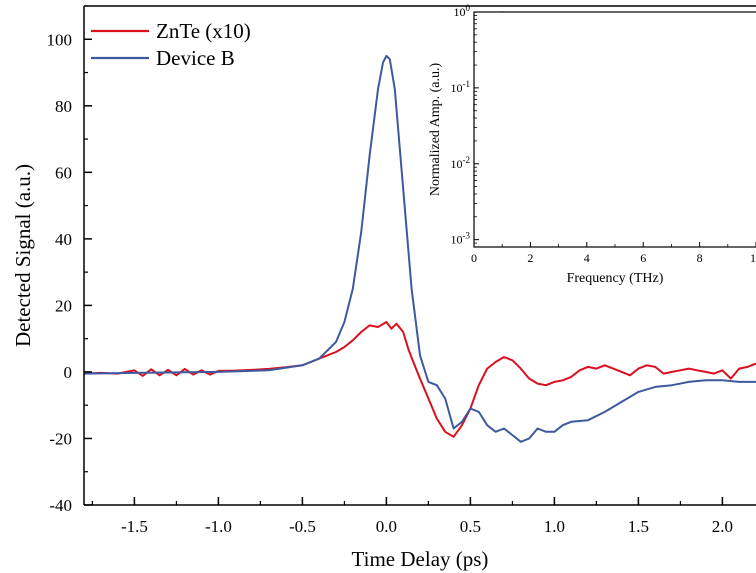 The width and height of the screenshot is (756, 573). What do you see at coordinates (60, 438) in the screenshot?
I see `y-tick-label: -20` at bounding box center [60, 438].